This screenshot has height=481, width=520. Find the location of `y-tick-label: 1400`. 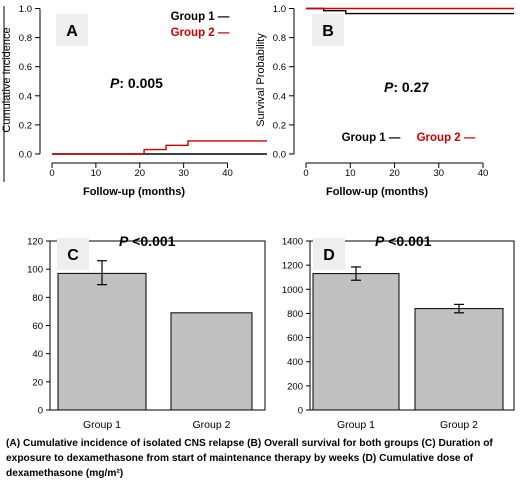

y-tick-label: 1400 is located at coordinates (292, 242).